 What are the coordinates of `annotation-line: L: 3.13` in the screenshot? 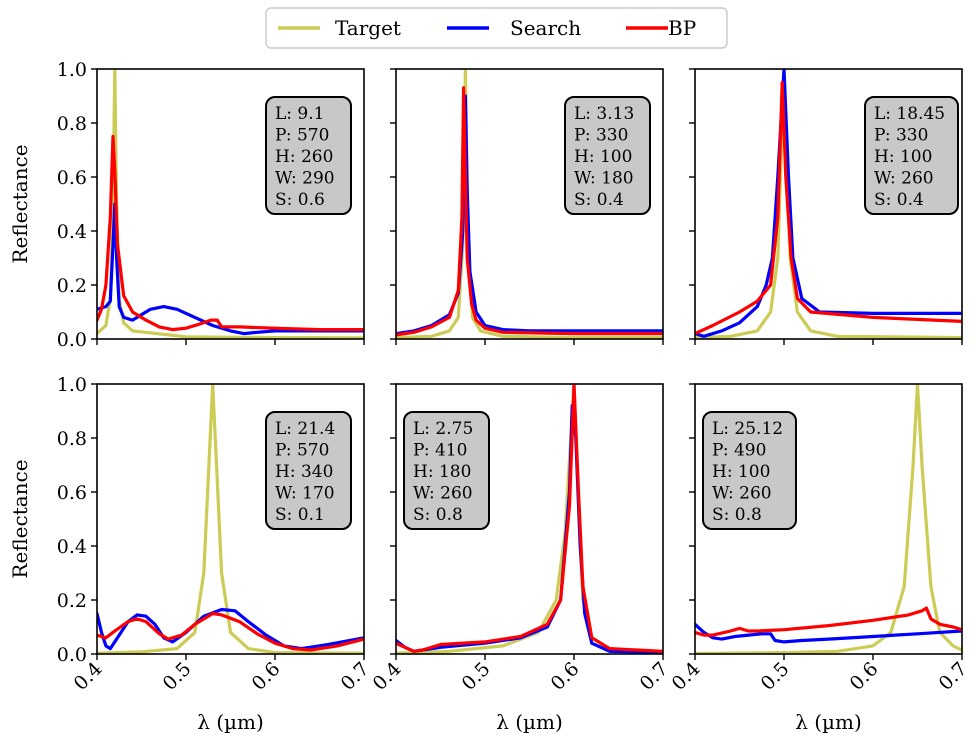 It's located at (604, 114).